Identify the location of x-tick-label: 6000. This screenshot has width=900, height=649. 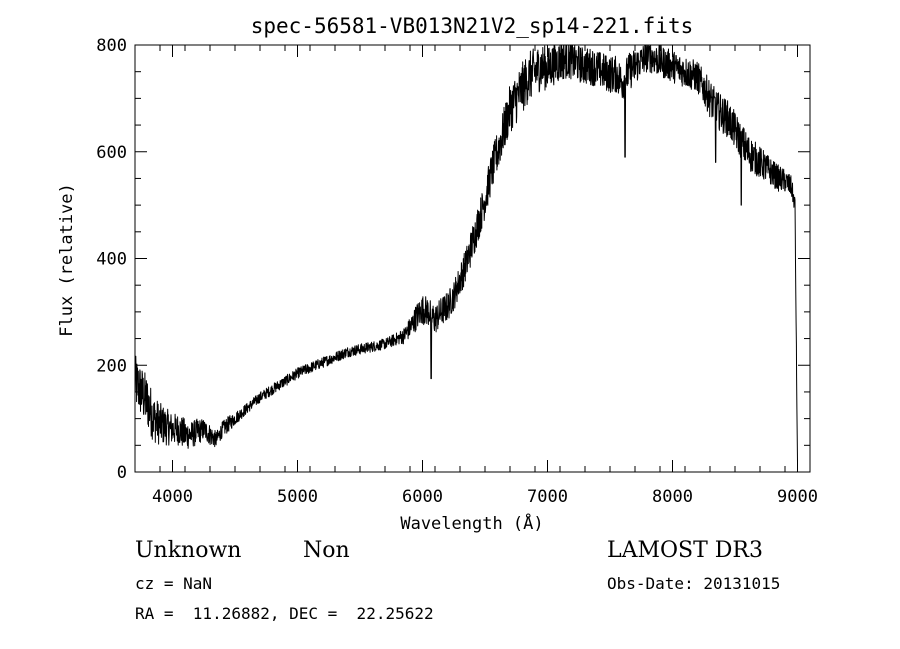
(422, 497).